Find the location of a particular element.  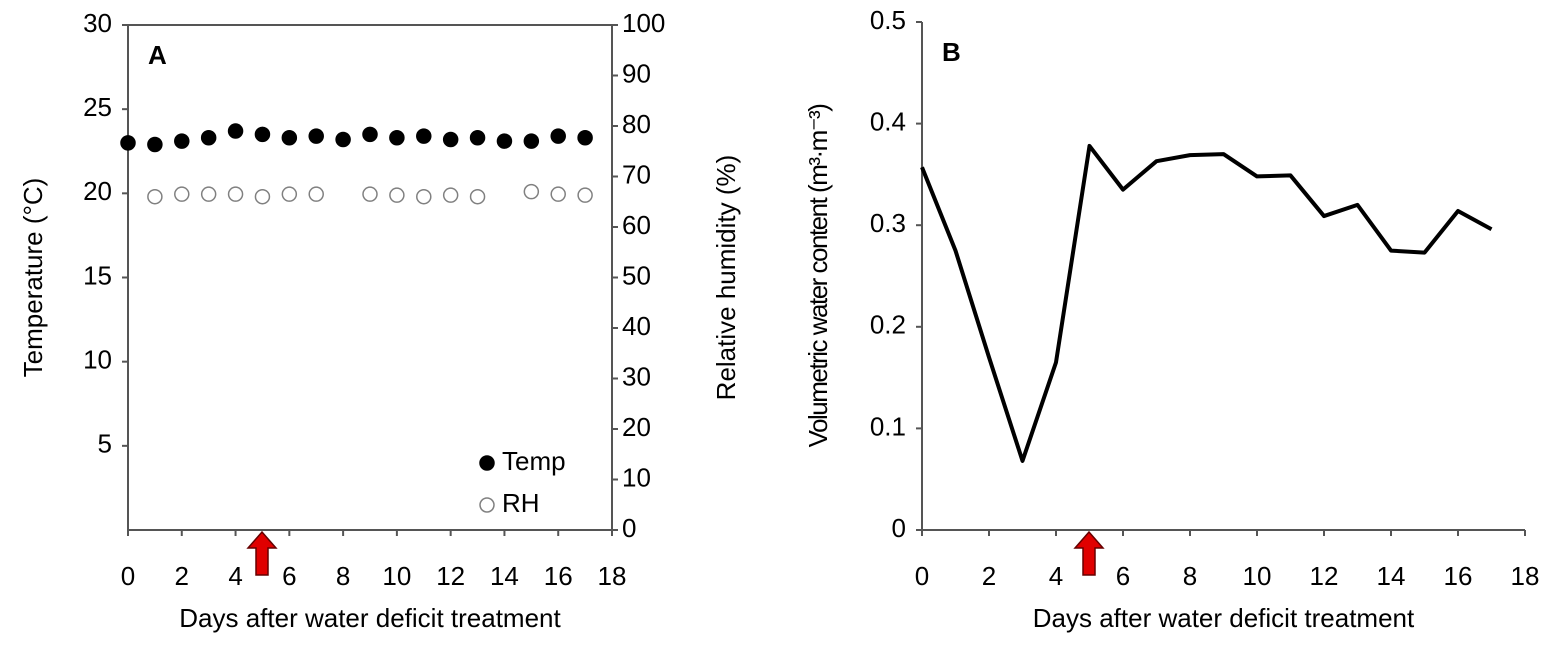

panel-label: B is located at coordinates (951, 52).